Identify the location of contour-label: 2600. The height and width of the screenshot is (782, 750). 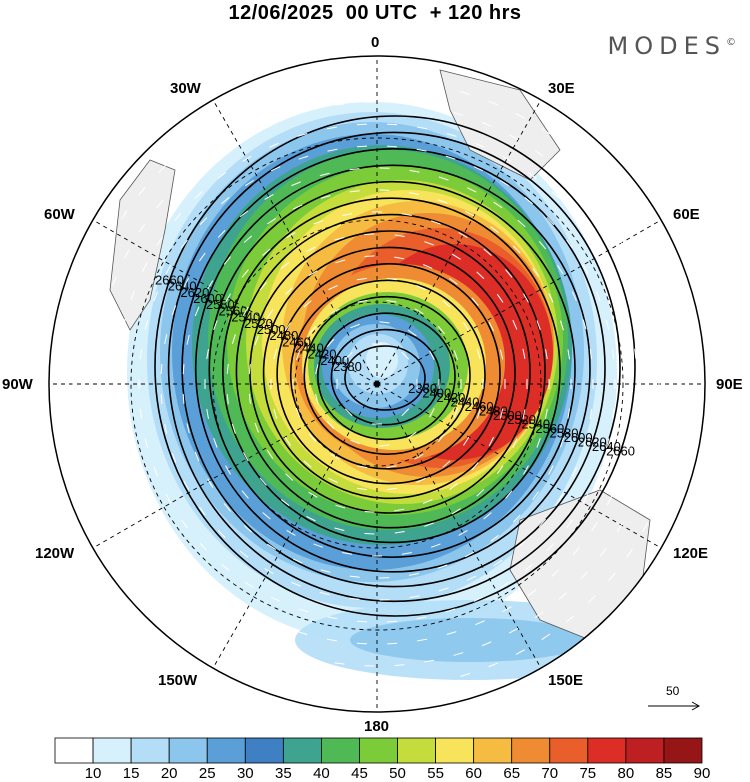
(207, 298).